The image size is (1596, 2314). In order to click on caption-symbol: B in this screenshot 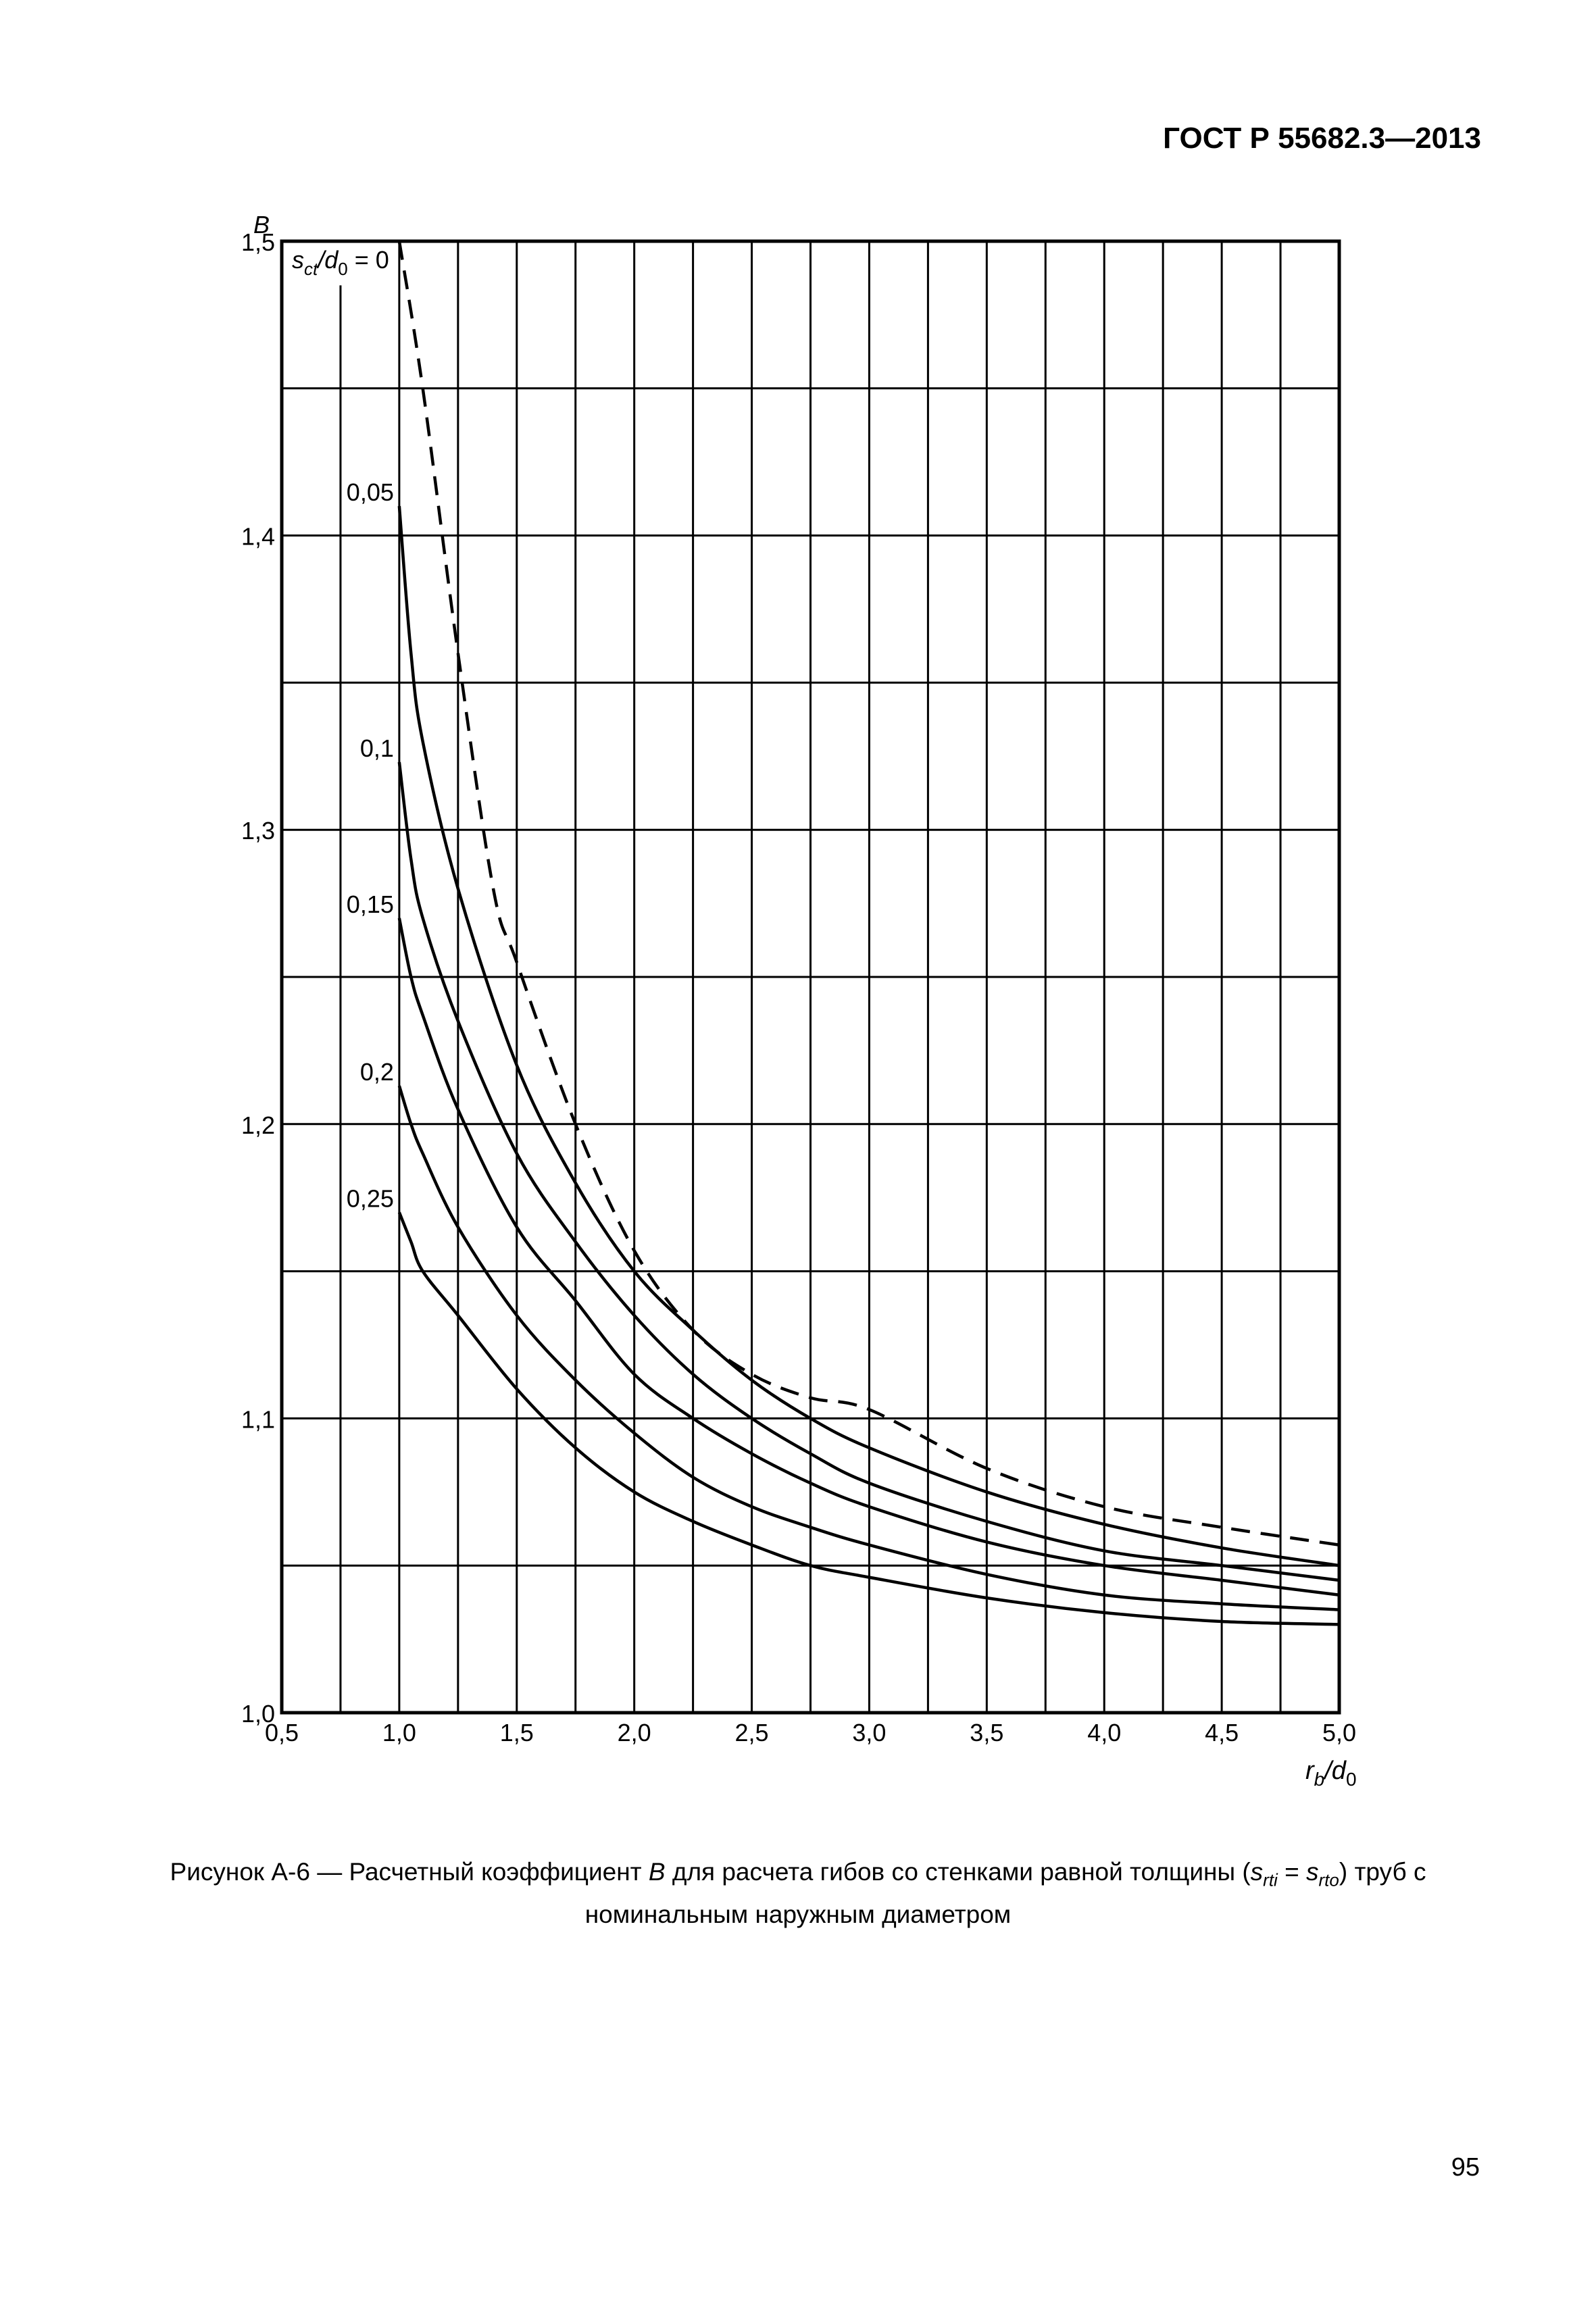, I will do `click(657, 1872)`.